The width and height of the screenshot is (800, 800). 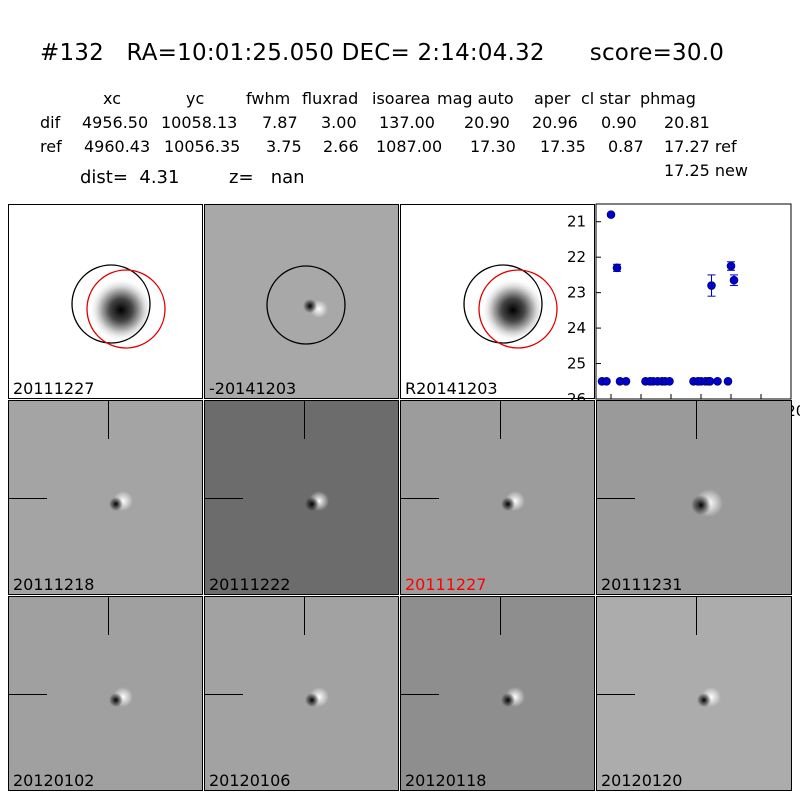 I want to click on redshift-readout: z= nan, so click(x=267, y=177).